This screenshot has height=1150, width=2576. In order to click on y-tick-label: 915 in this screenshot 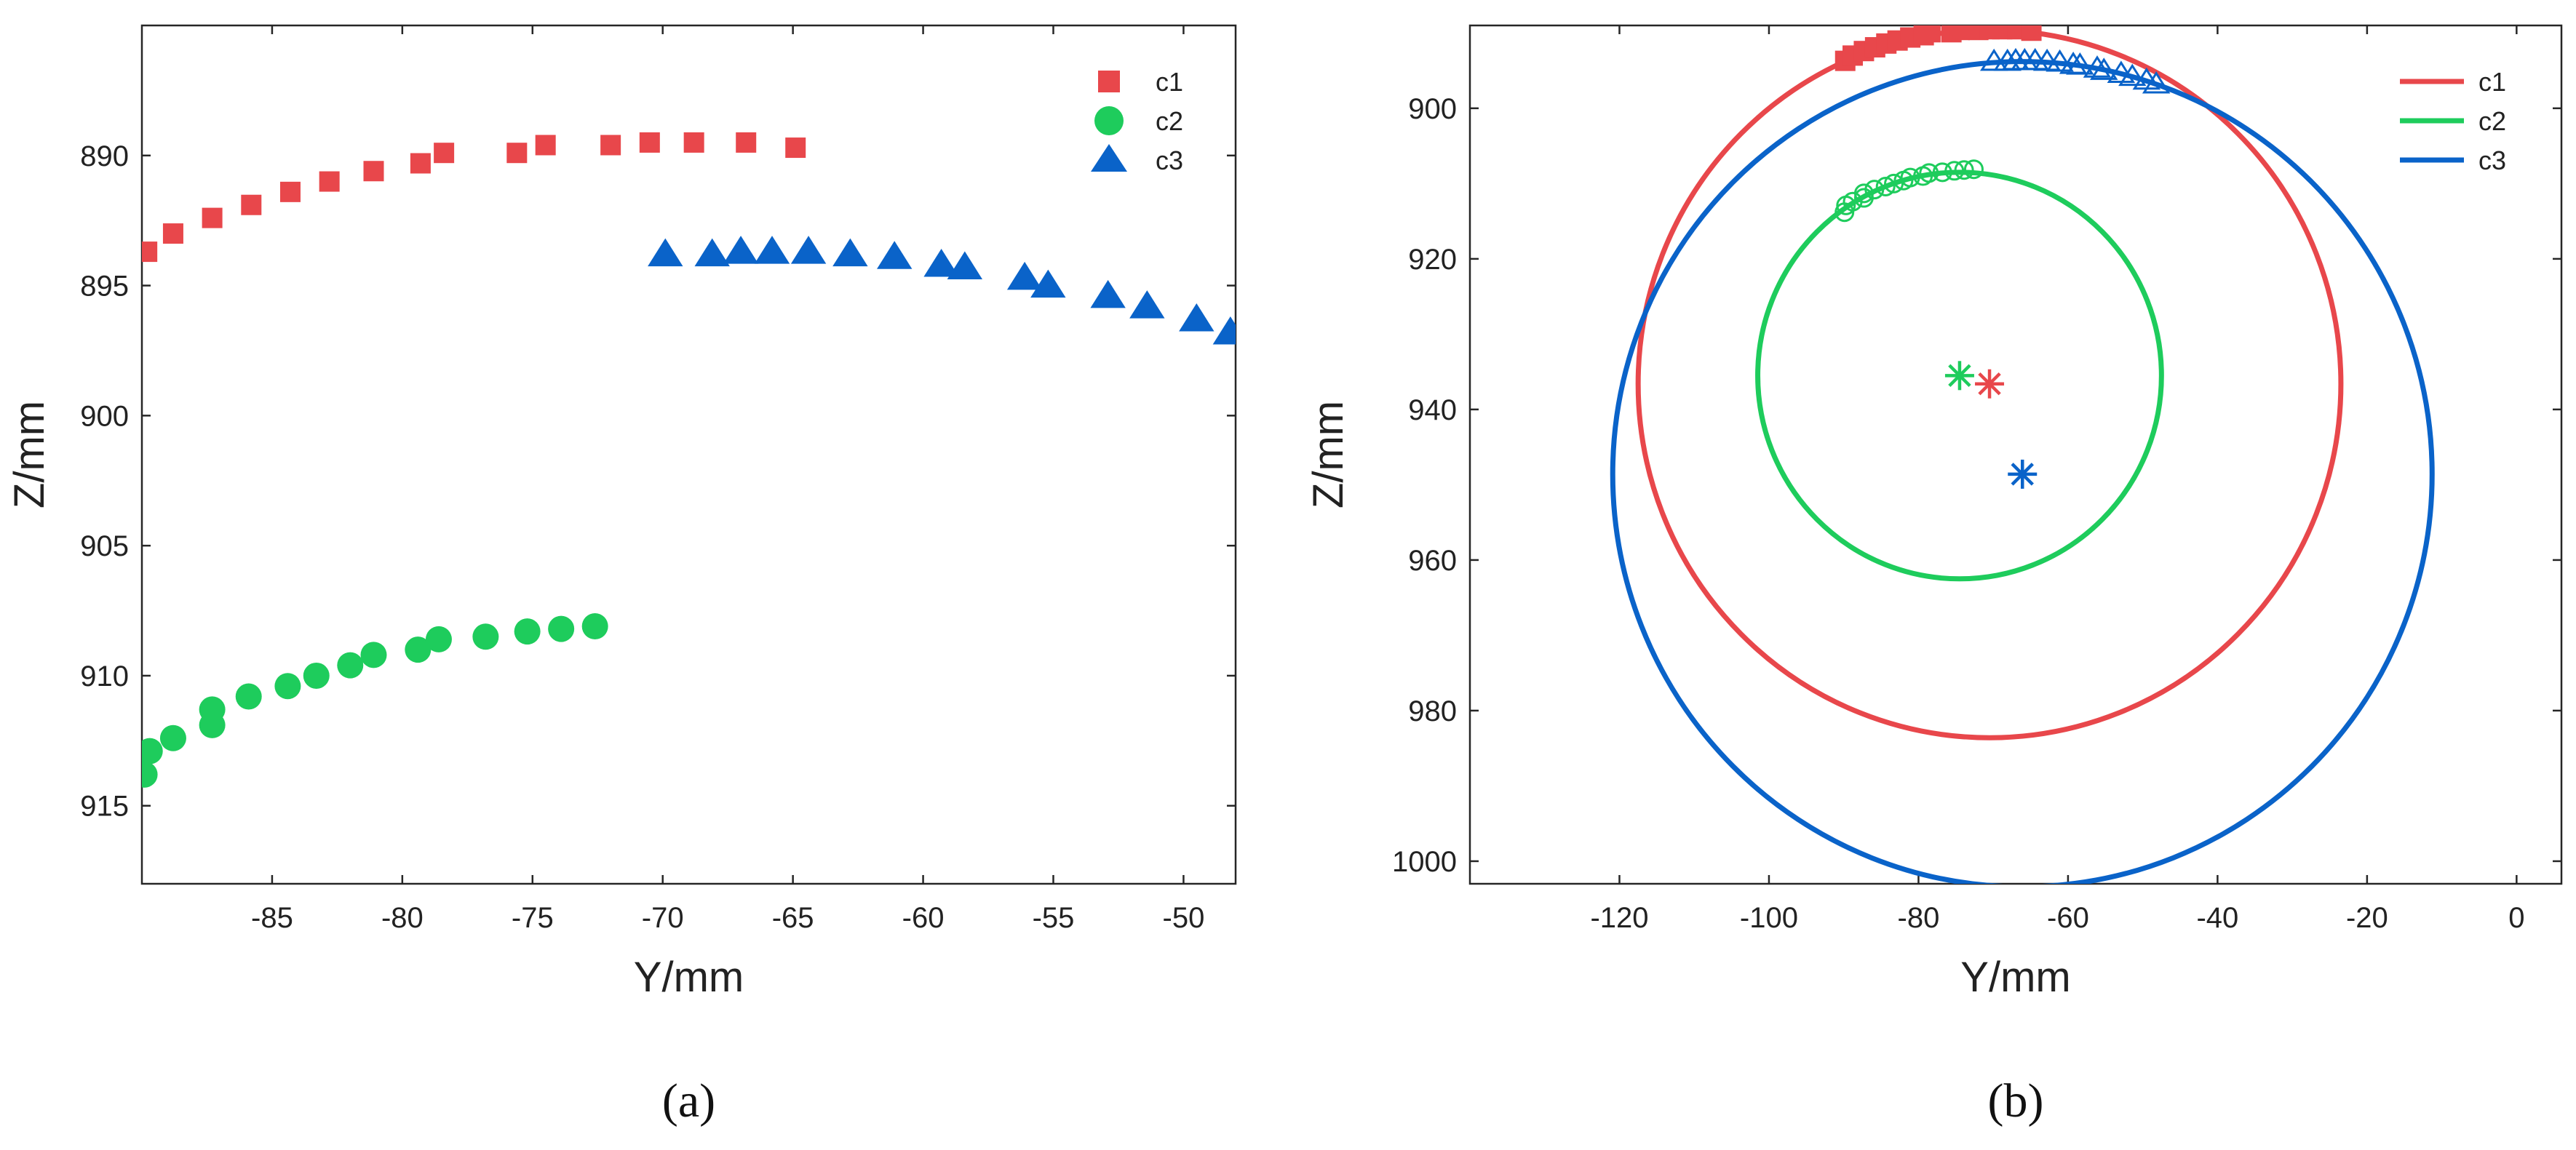, I will do `click(104, 807)`.